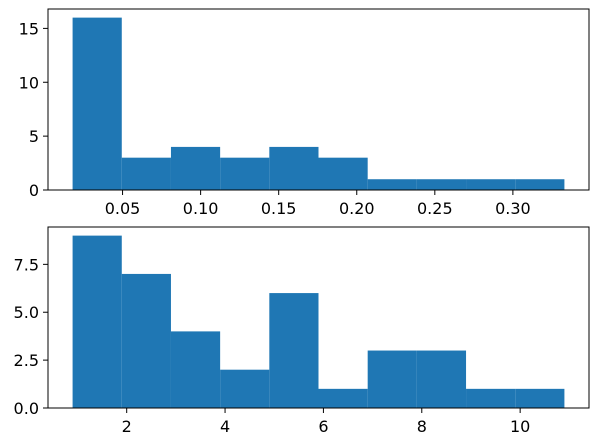 The width and height of the screenshot is (611, 447). Describe the element at coordinates (34, 136) in the screenshot. I see `y-tick-label: 5` at that location.